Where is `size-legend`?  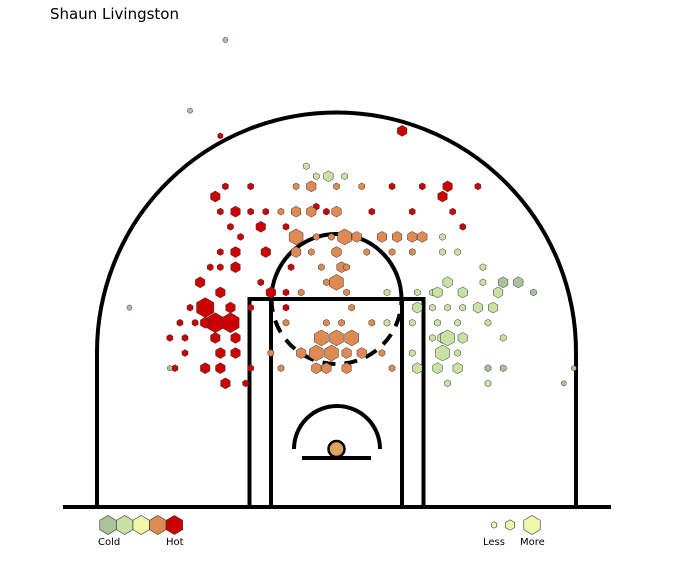
size-legend is located at coordinates (515, 525).